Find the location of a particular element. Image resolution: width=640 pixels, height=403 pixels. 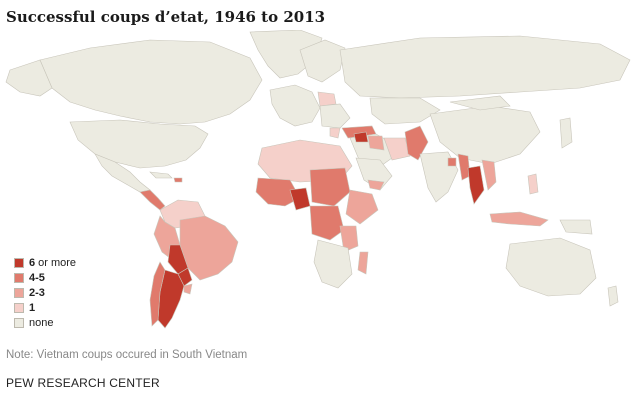

legend-suffix: or more is located at coordinates (57, 263).